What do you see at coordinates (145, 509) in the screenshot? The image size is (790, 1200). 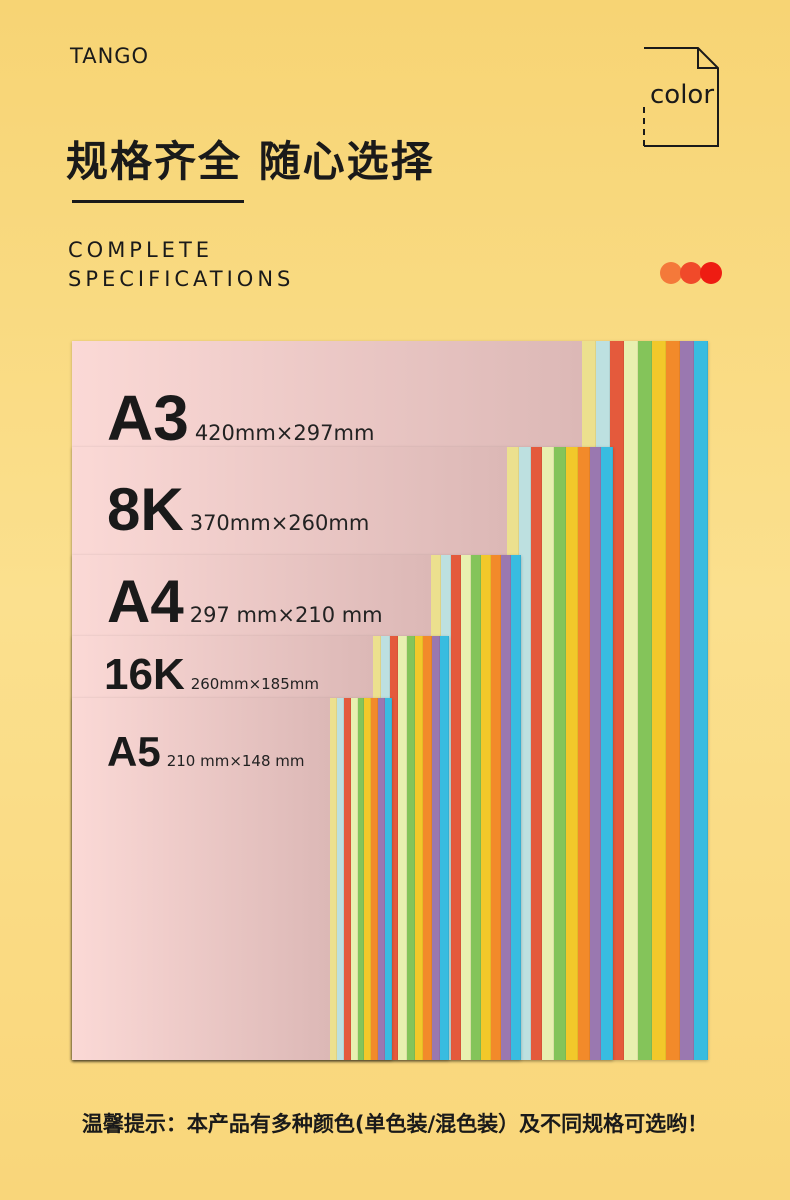 I see `size-name: 8K` at bounding box center [145, 509].